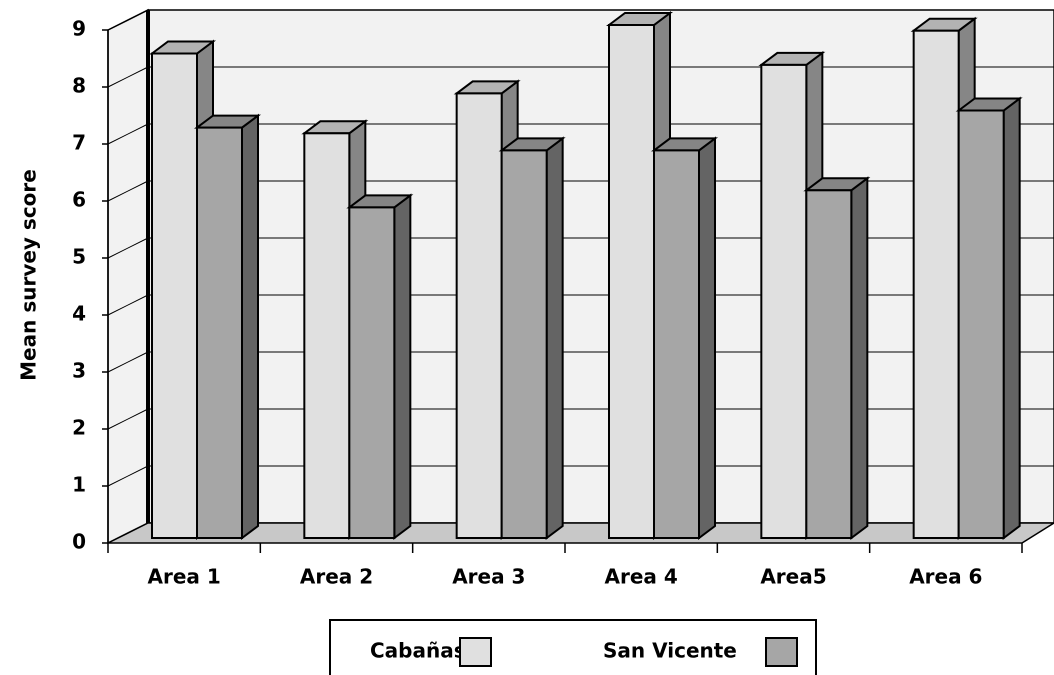 The image size is (1054, 675). Describe the element at coordinates (573, 647) in the screenshot. I see `legend` at that location.